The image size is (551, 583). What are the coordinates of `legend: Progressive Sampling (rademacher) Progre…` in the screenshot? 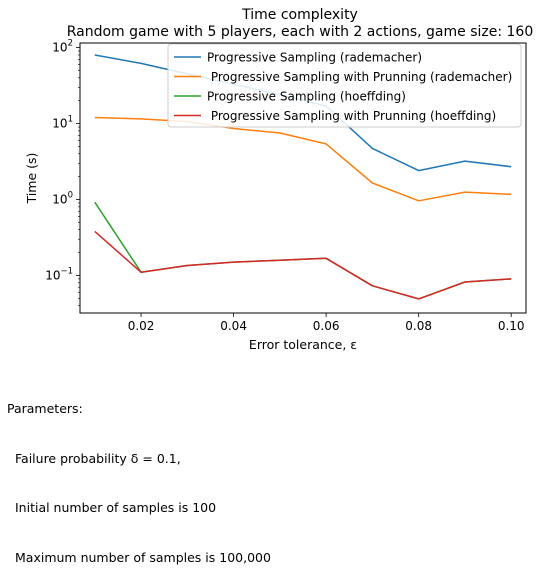 It's located at (344, 85).